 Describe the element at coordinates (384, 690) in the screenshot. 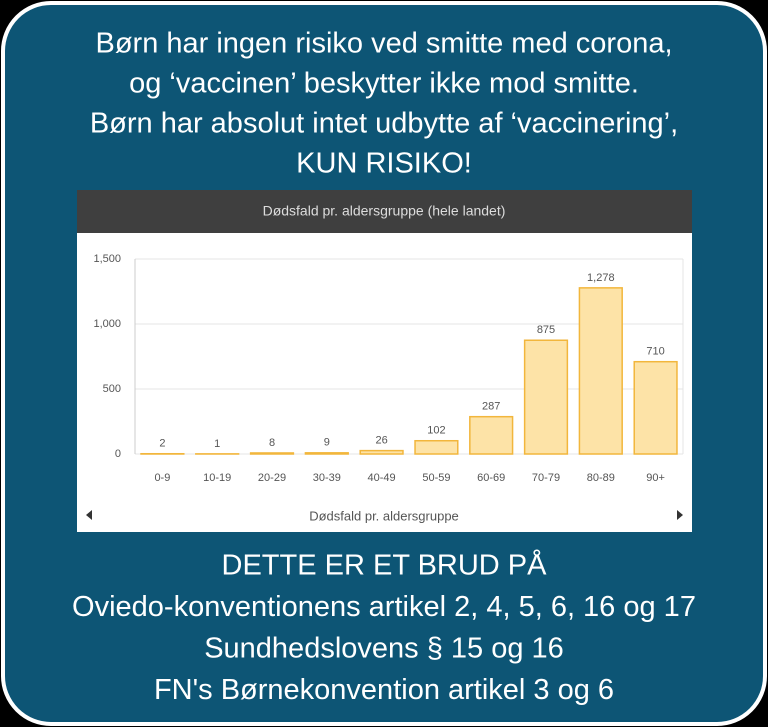

I see `footer-line: FN's Børnekonvention artikel 3 og 6` at that location.